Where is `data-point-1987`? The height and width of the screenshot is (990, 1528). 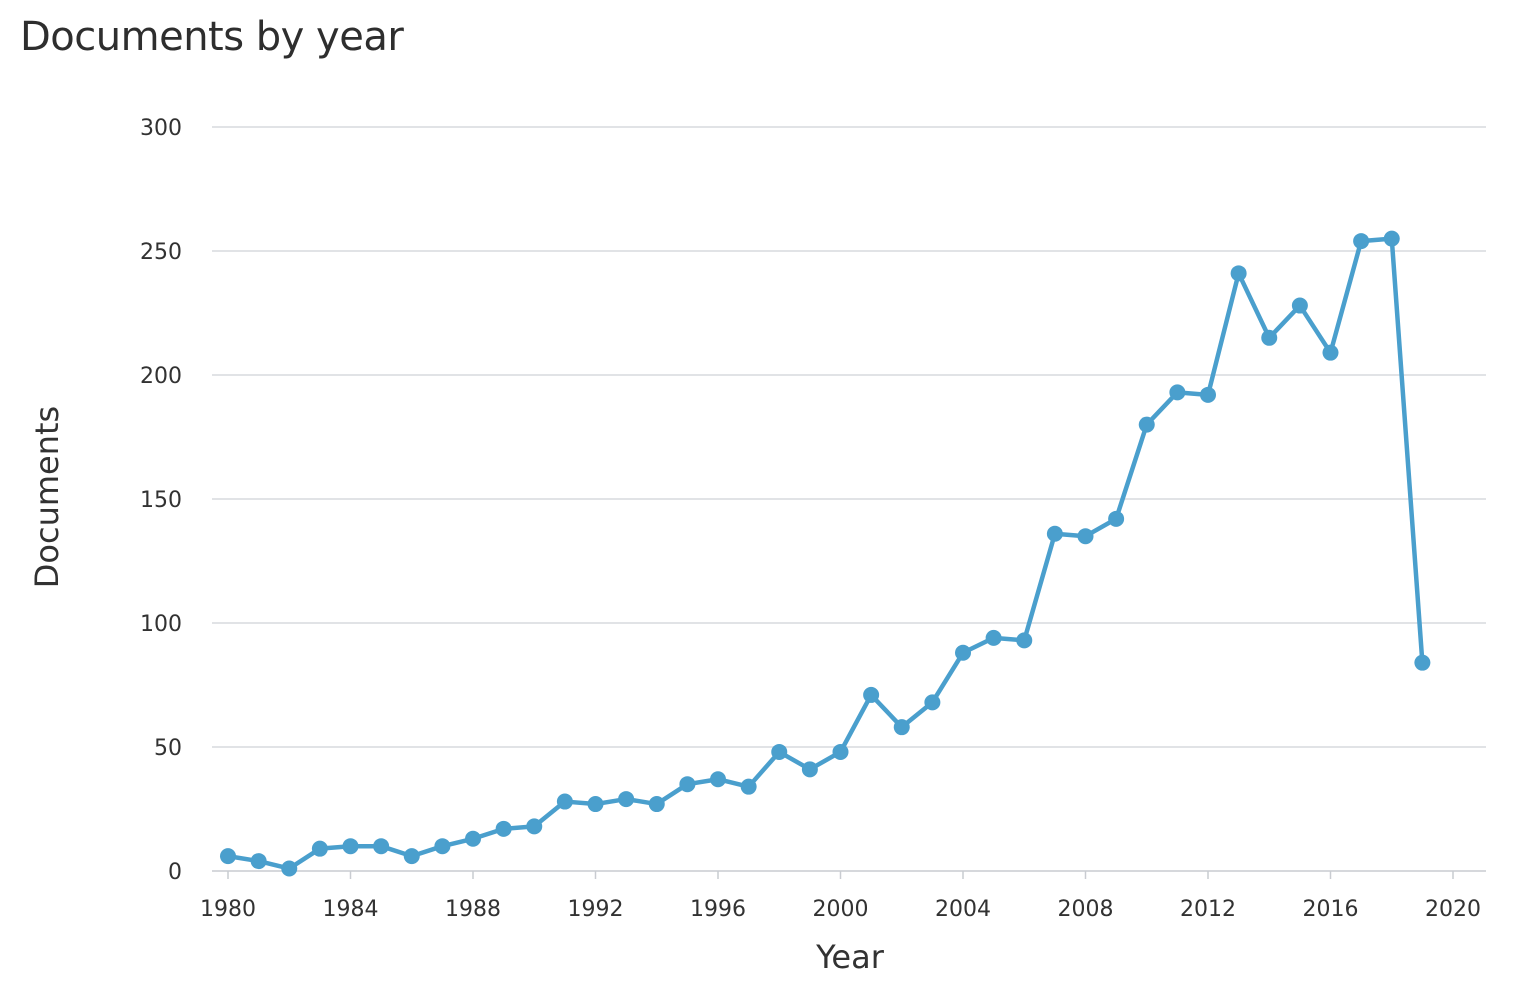
data-point-1987 is located at coordinates (442, 846).